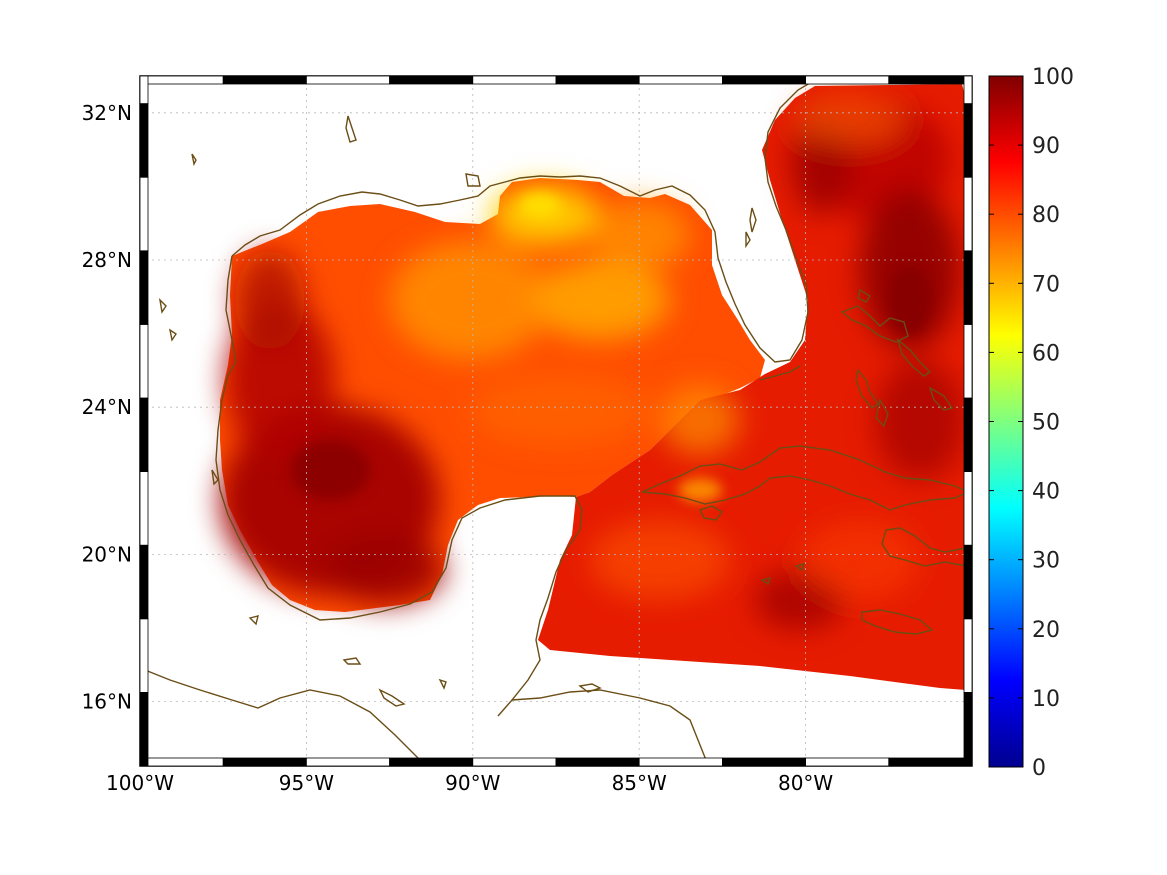 The width and height of the screenshot is (1167, 875). Describe the element at coordinates (107, 113) in the screenshot. I see `latitude-label: 32°N` at that location.